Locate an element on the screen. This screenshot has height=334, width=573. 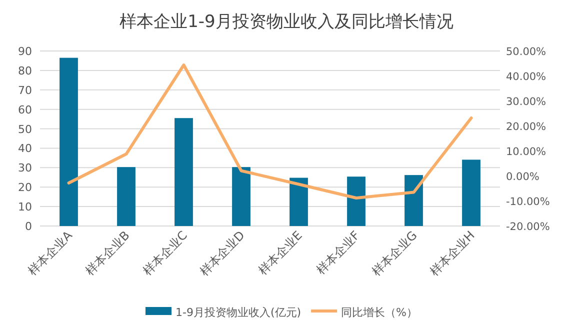
y2-tick-label: 0.00% is located at coordinates (523, 177).